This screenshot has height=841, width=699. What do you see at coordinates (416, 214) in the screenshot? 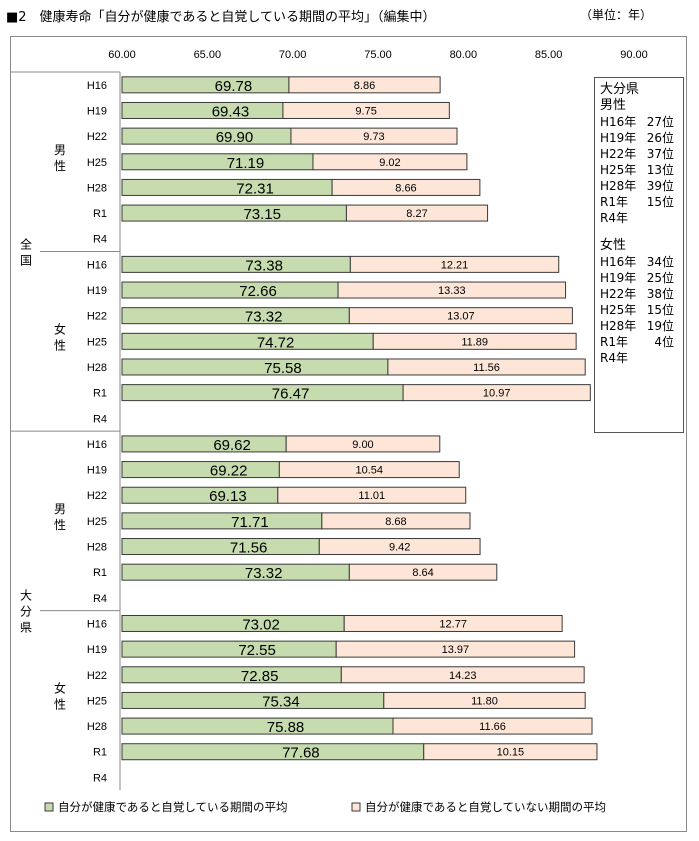
I see `unhealthy-value-label: 8.27` at bounding box center [416, 214].